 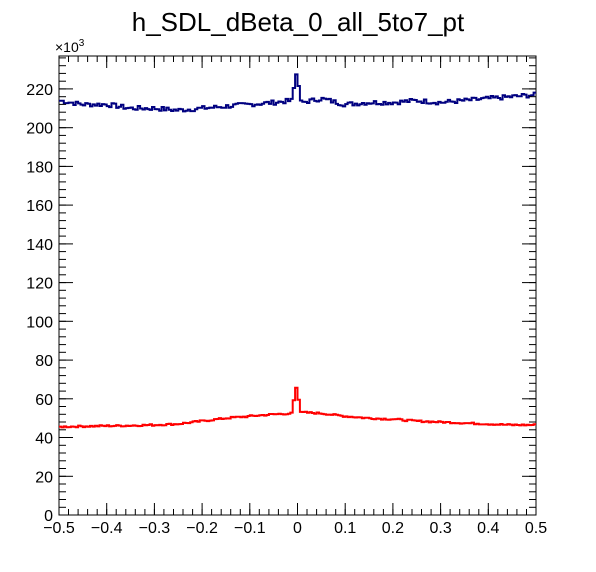 I want to click on y-tick-label: 20, so click(x=44, y=477).